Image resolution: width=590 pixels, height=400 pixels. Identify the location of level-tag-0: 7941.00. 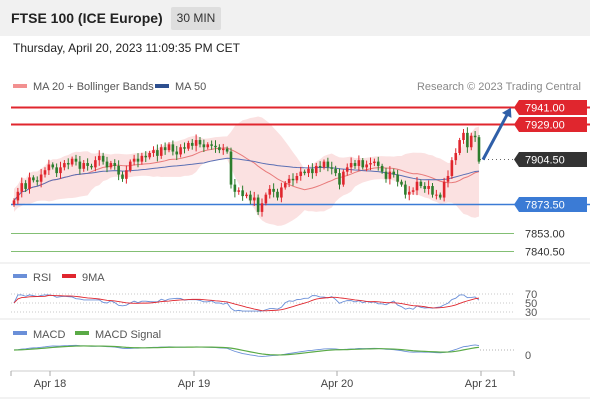
(550, 107).